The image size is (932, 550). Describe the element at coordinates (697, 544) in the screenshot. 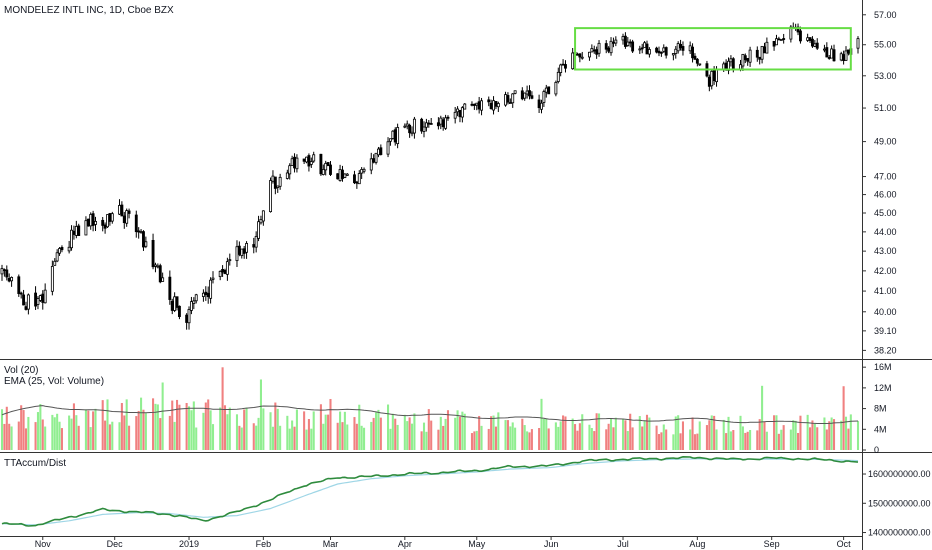

I see `time-tick-label: Aug` at that location.